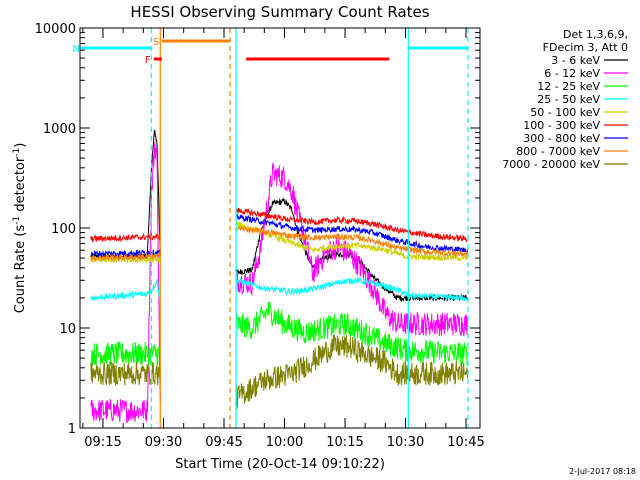 Image resolution: width=640 pixels, height=480 pixels. What do you see at coordinates (344, 442) in the screenshot?
I see `x-tick-label-4: 10:15` at bounding box center [344, 442].